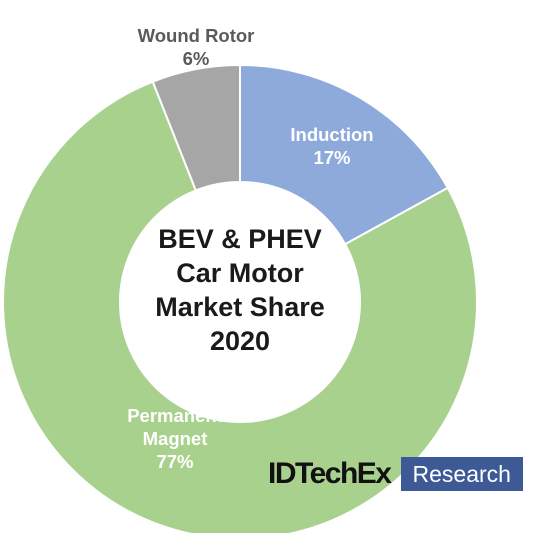  What do you see at coordinates (332, 146) in the screenshot?
I see `slice-label-induction: Induction 17%` at bounding box center [332, 146].